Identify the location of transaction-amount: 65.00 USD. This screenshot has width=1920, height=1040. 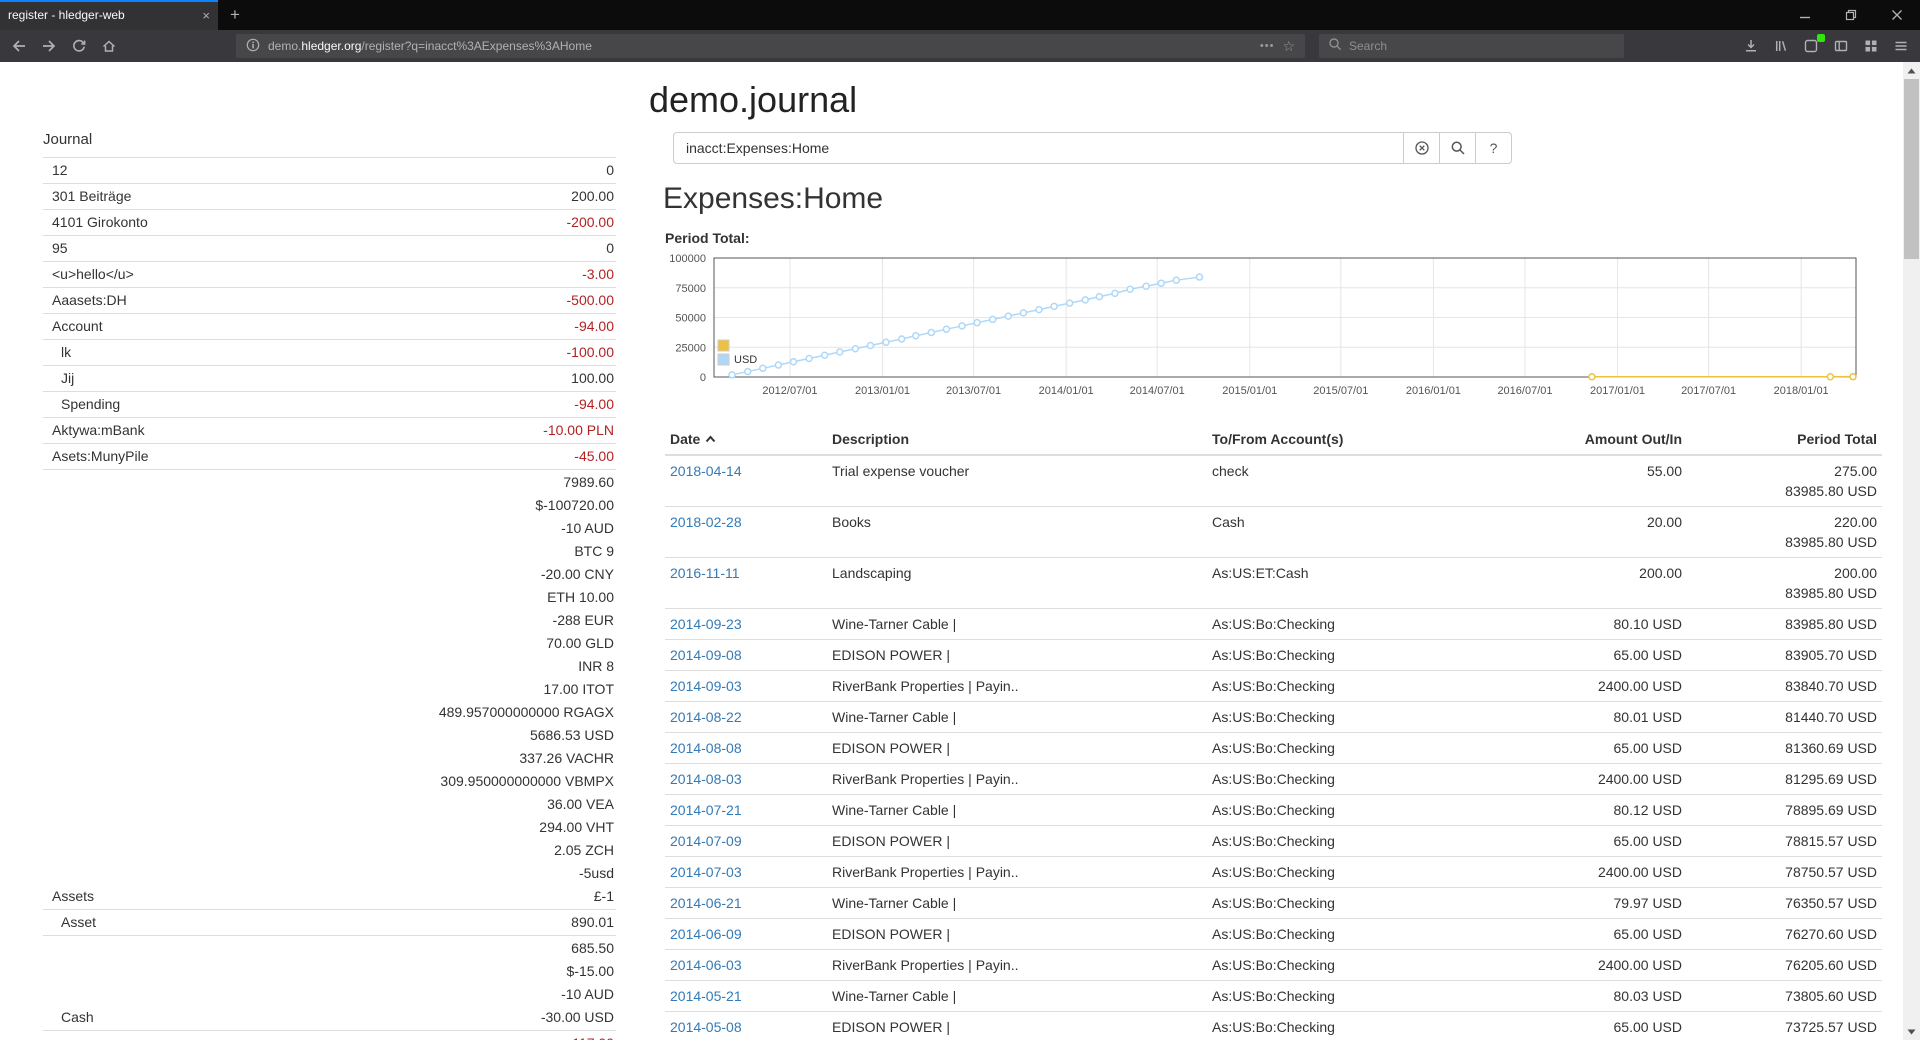
(1597, 655).